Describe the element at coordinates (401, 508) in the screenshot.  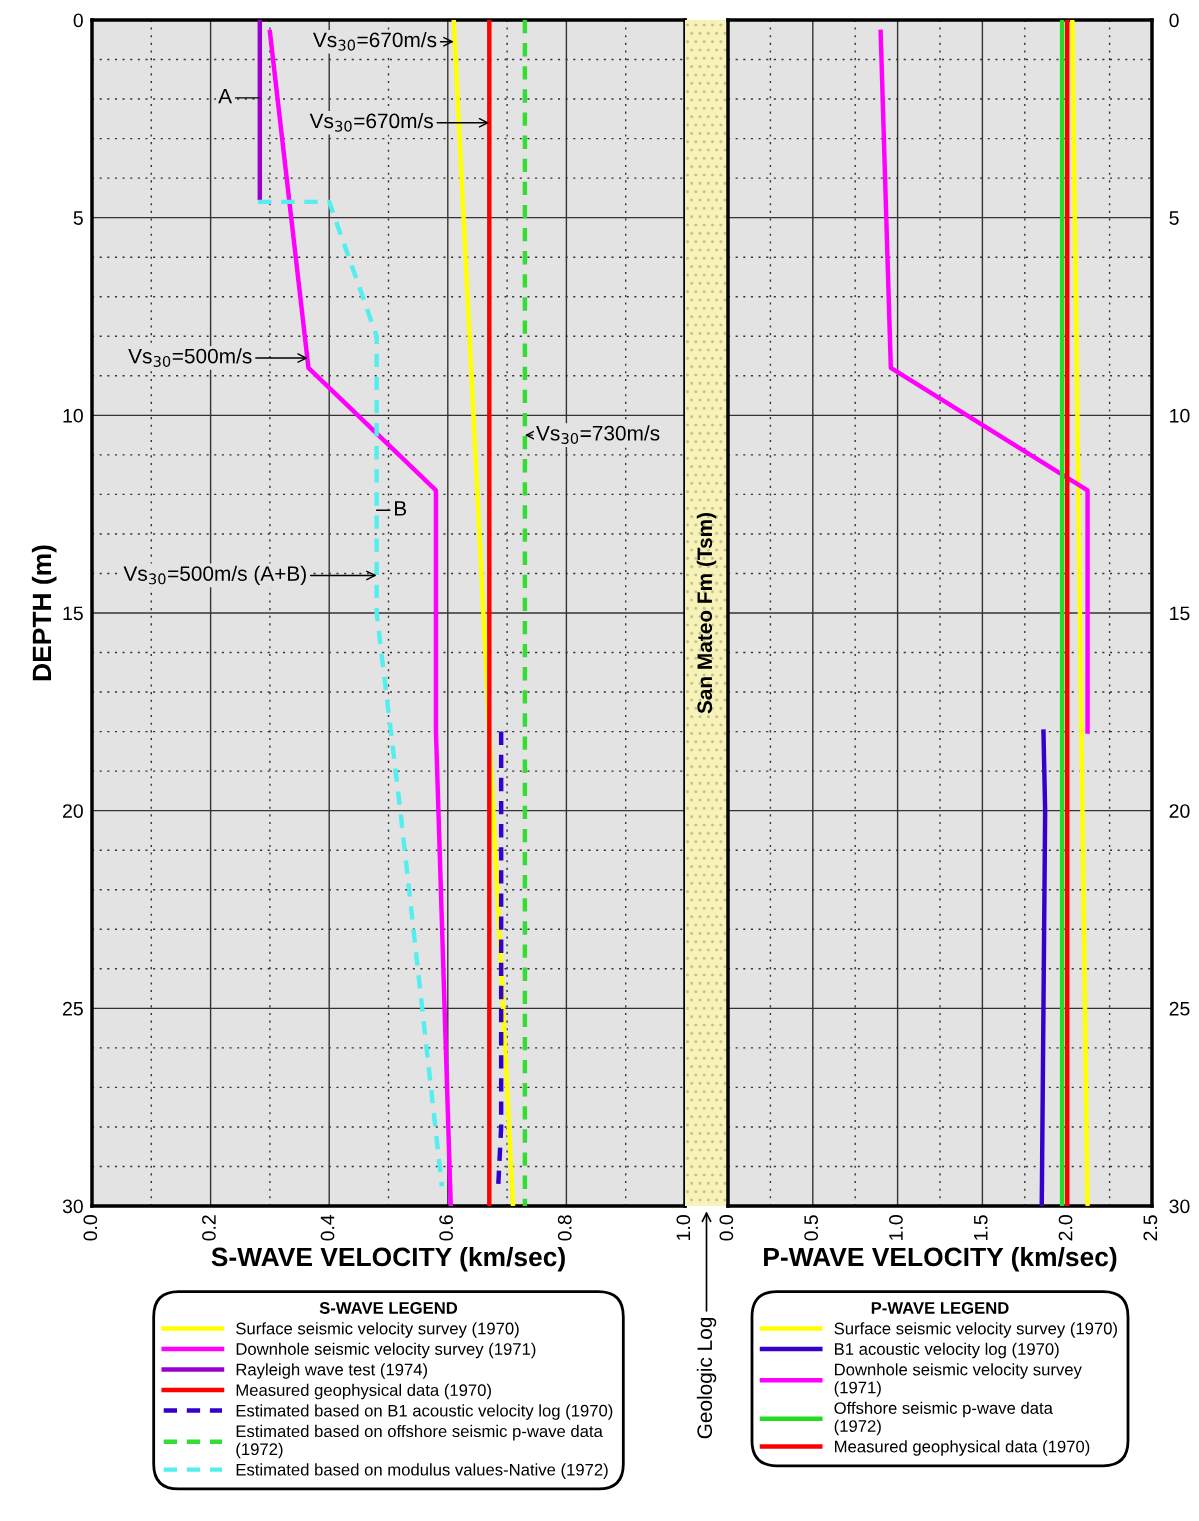
I see `annotation: B` at that location.